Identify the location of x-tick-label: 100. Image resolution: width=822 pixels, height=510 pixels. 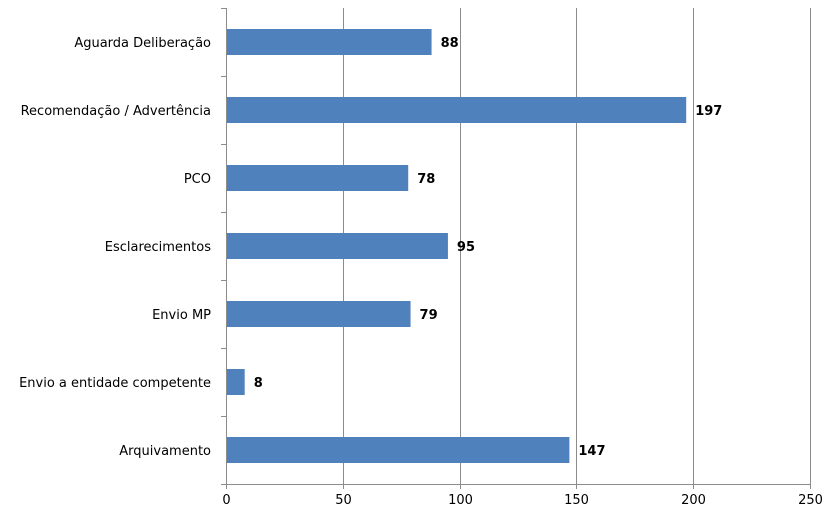
(460, 500).